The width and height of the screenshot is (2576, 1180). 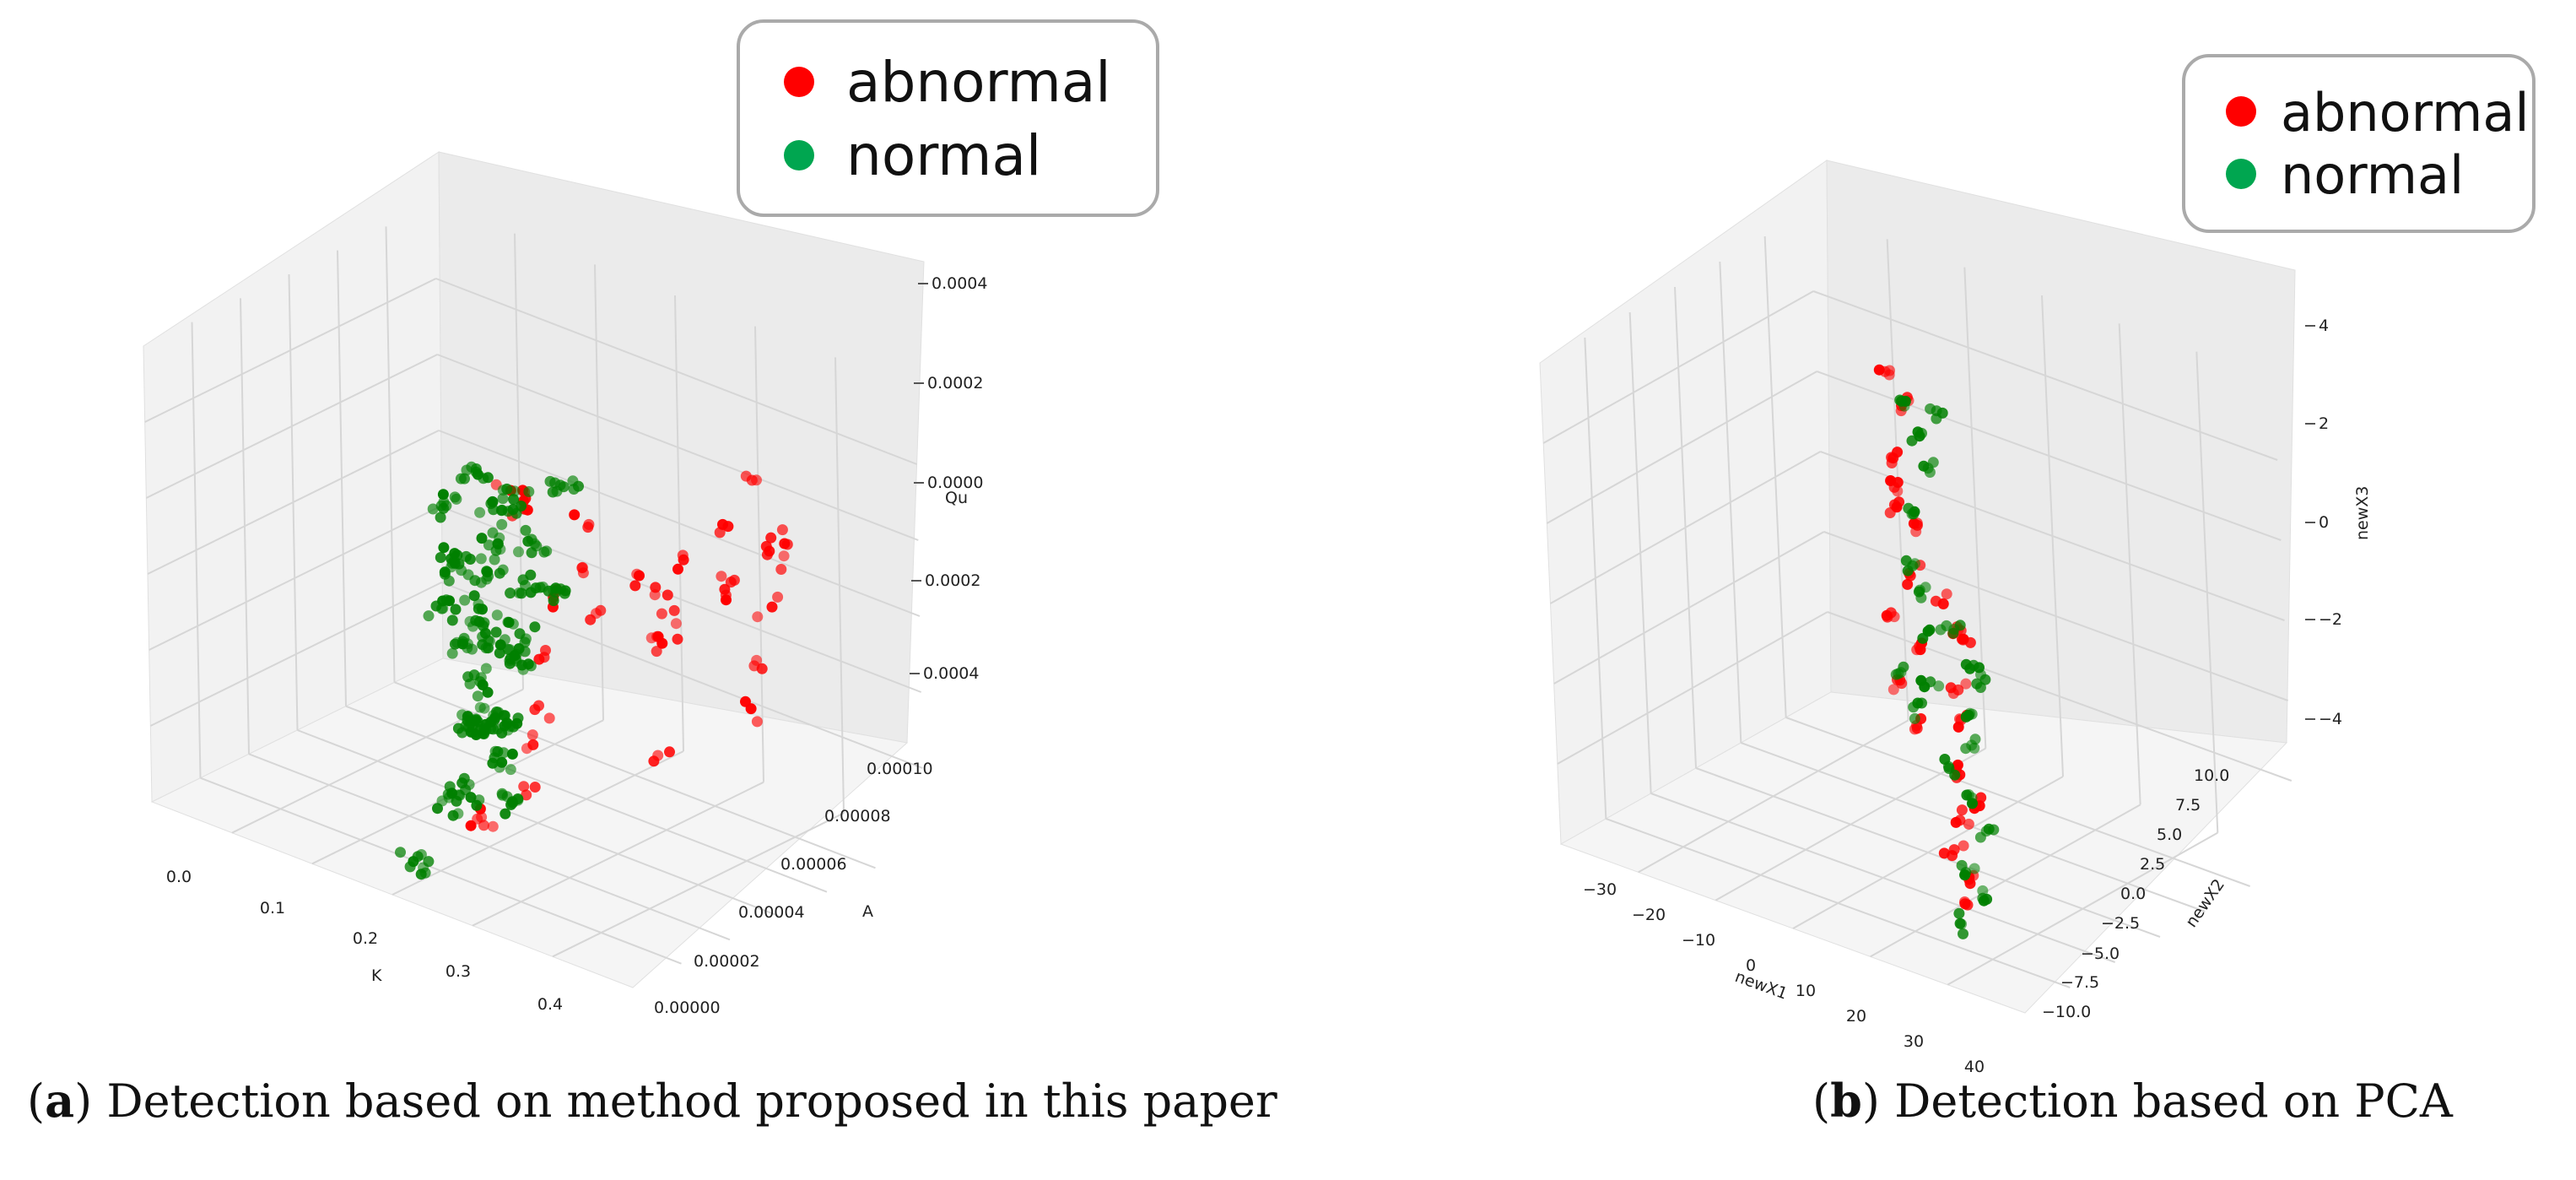 I want to click on panel-a-legend-box, so click(x=948, y=118).